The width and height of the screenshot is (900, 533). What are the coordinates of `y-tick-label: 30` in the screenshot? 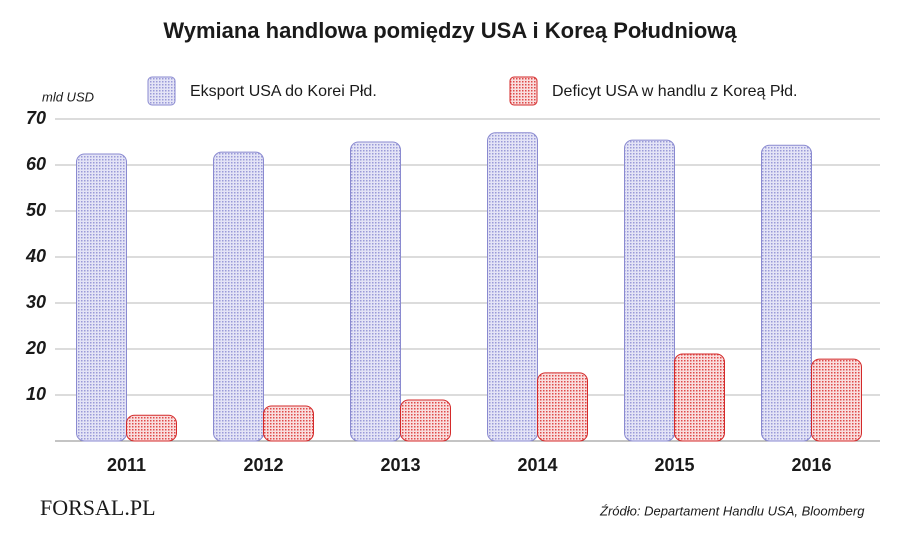 It's located at (36, 302).